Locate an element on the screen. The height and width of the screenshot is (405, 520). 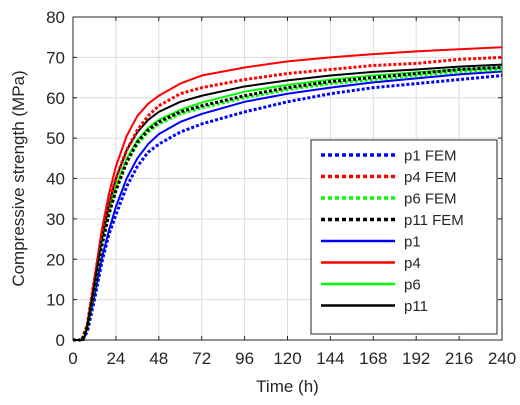
legend-label: p1 is located at coordinates (412, 242).